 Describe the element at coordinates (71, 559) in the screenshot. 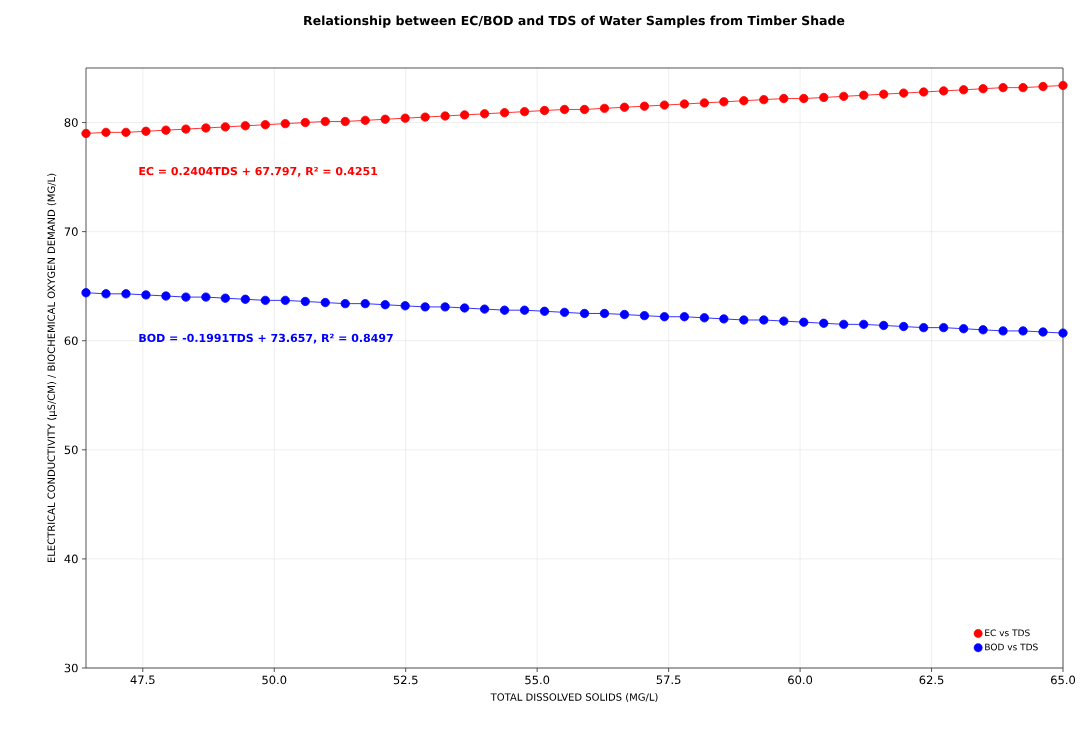

I see `y-tick-label: 40` at that location.